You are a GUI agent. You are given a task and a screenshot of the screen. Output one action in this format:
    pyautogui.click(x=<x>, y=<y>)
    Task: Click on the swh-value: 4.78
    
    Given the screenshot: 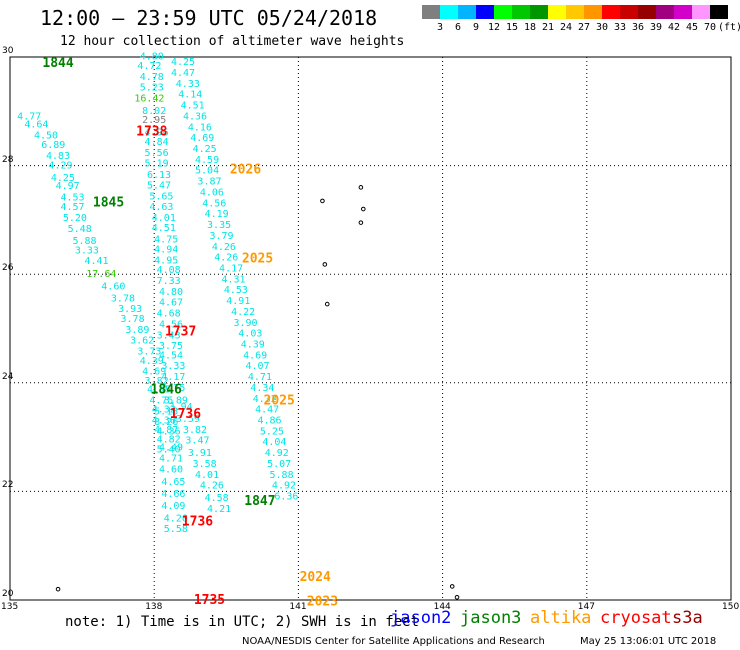 What is the action you would take?
    pyautogui.click(x=152, y=77)
    